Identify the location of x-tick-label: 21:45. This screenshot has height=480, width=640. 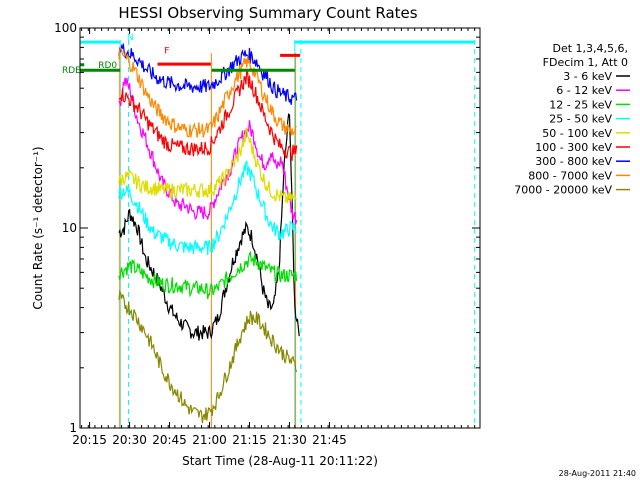
(329, 440).